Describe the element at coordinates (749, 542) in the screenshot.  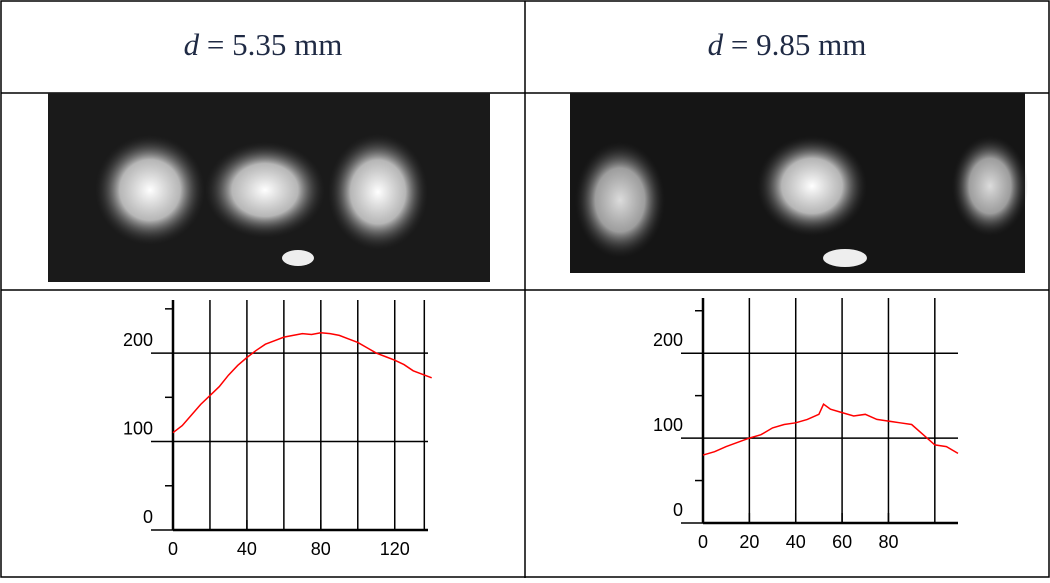
I see `x-tick-label: 20` at that location.